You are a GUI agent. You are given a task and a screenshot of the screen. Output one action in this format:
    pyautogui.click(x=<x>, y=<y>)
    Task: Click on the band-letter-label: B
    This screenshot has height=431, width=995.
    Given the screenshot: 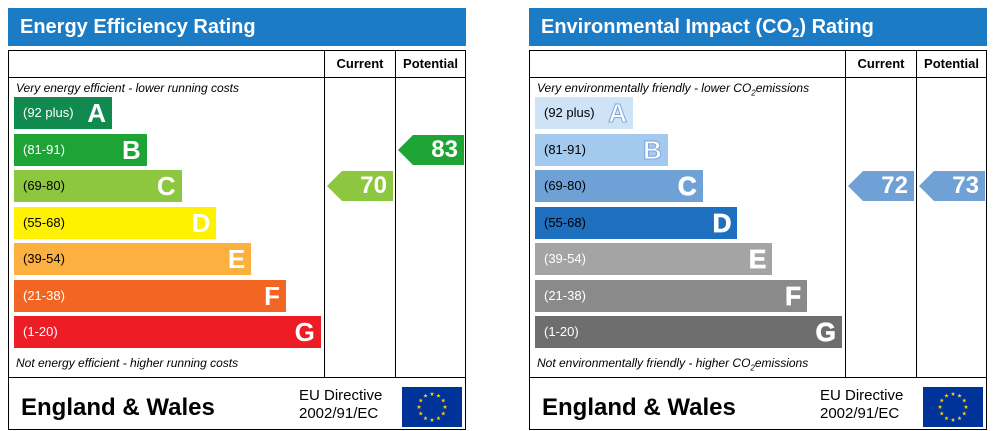 What is the action you would take?
    pyautogui.click(x=131, y=149)
    